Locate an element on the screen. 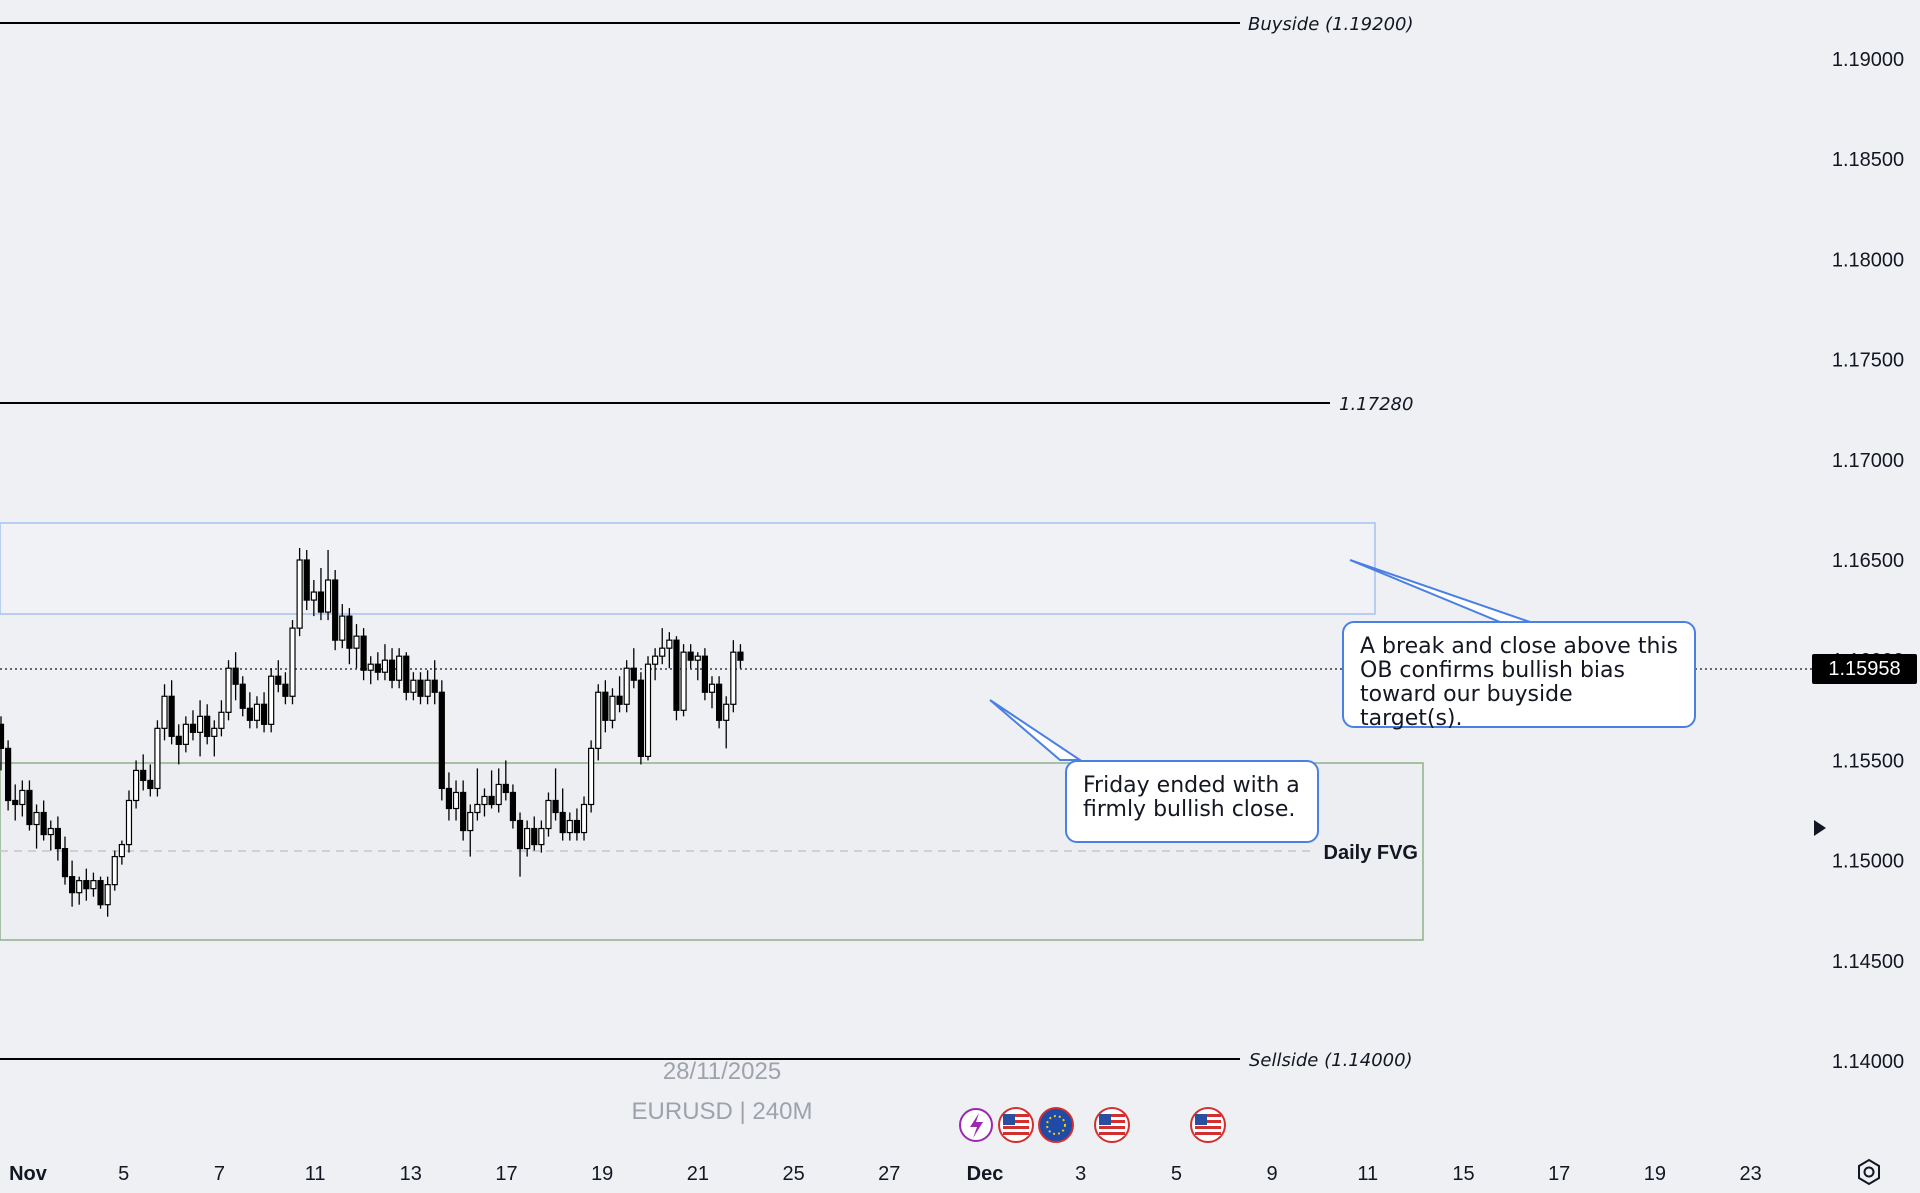  time-tick-label: 13 is located at coordinates (411, 1174).